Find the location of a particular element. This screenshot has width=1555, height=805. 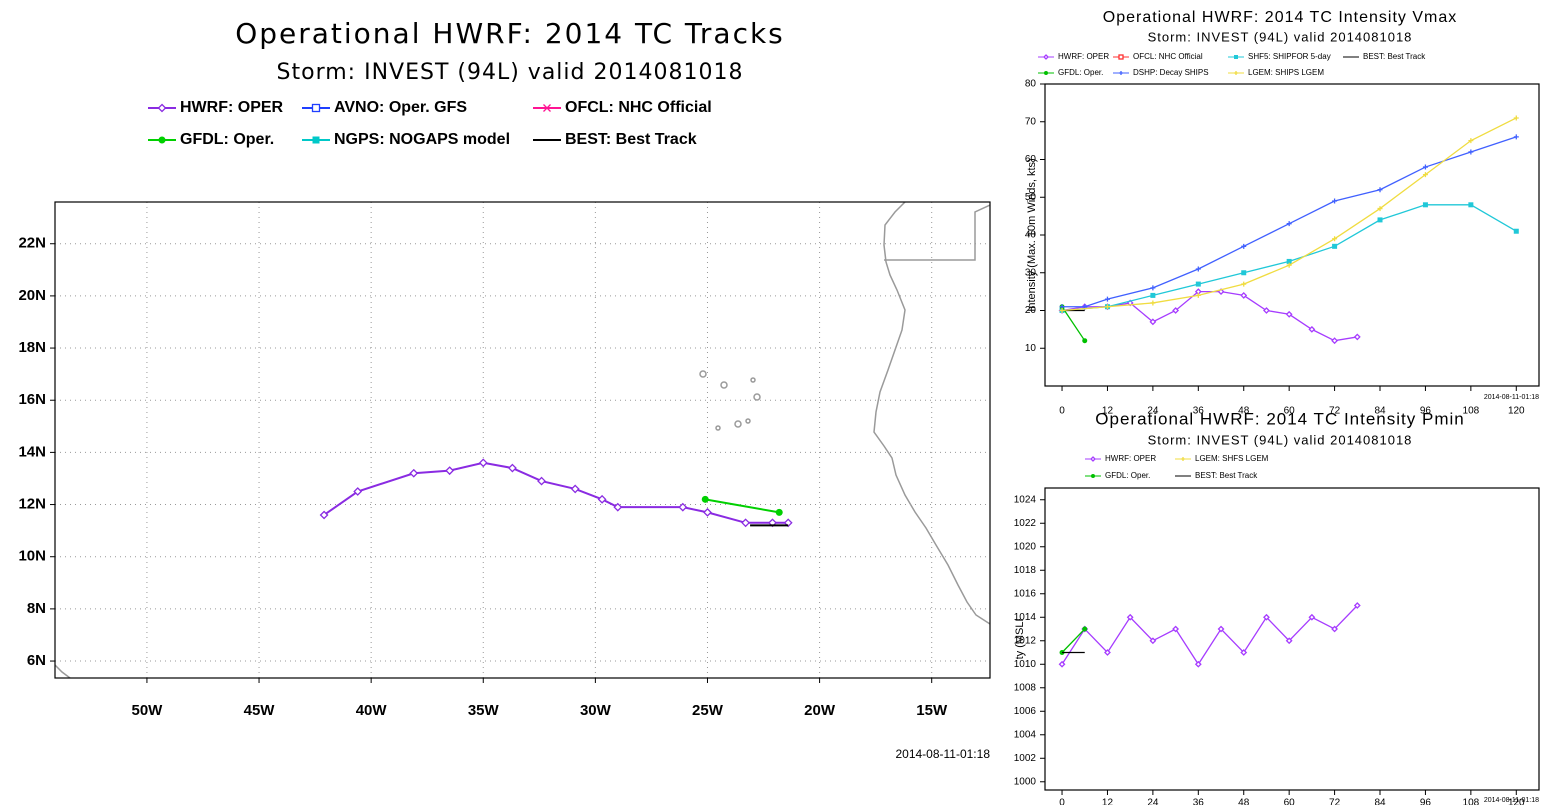

plot-area is located at coordinates (1288, 230).